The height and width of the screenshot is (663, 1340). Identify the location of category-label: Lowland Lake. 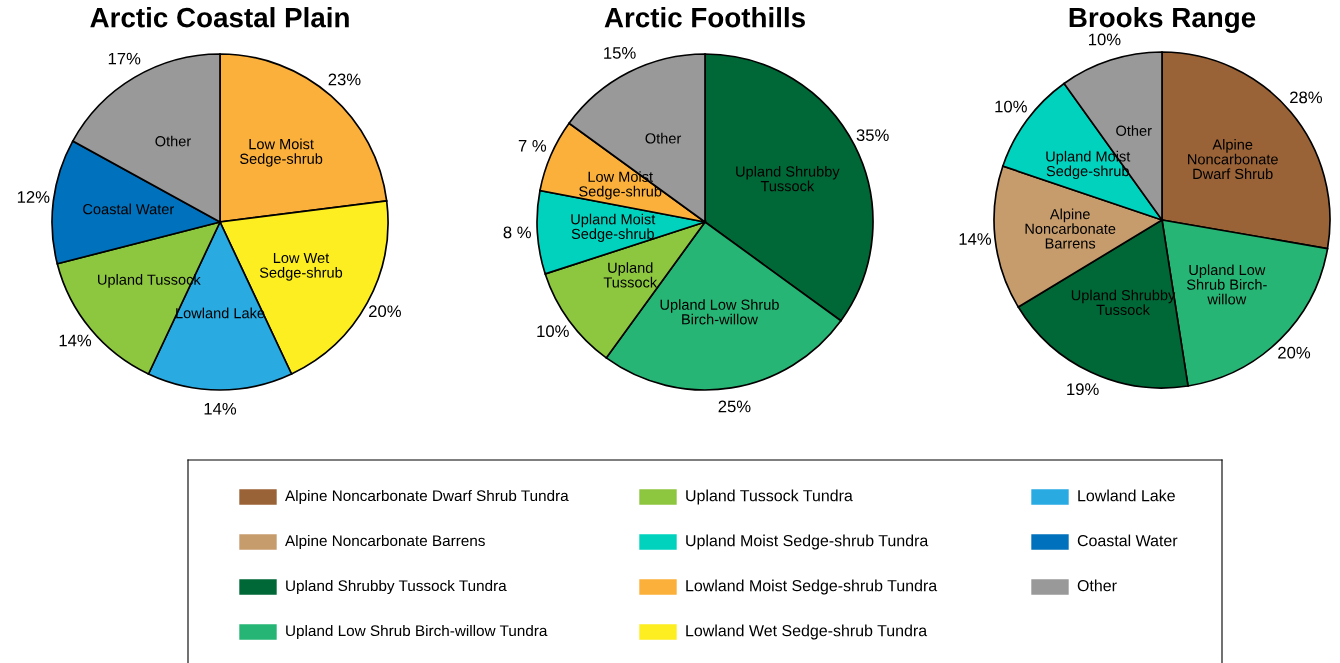
(1126, 495).